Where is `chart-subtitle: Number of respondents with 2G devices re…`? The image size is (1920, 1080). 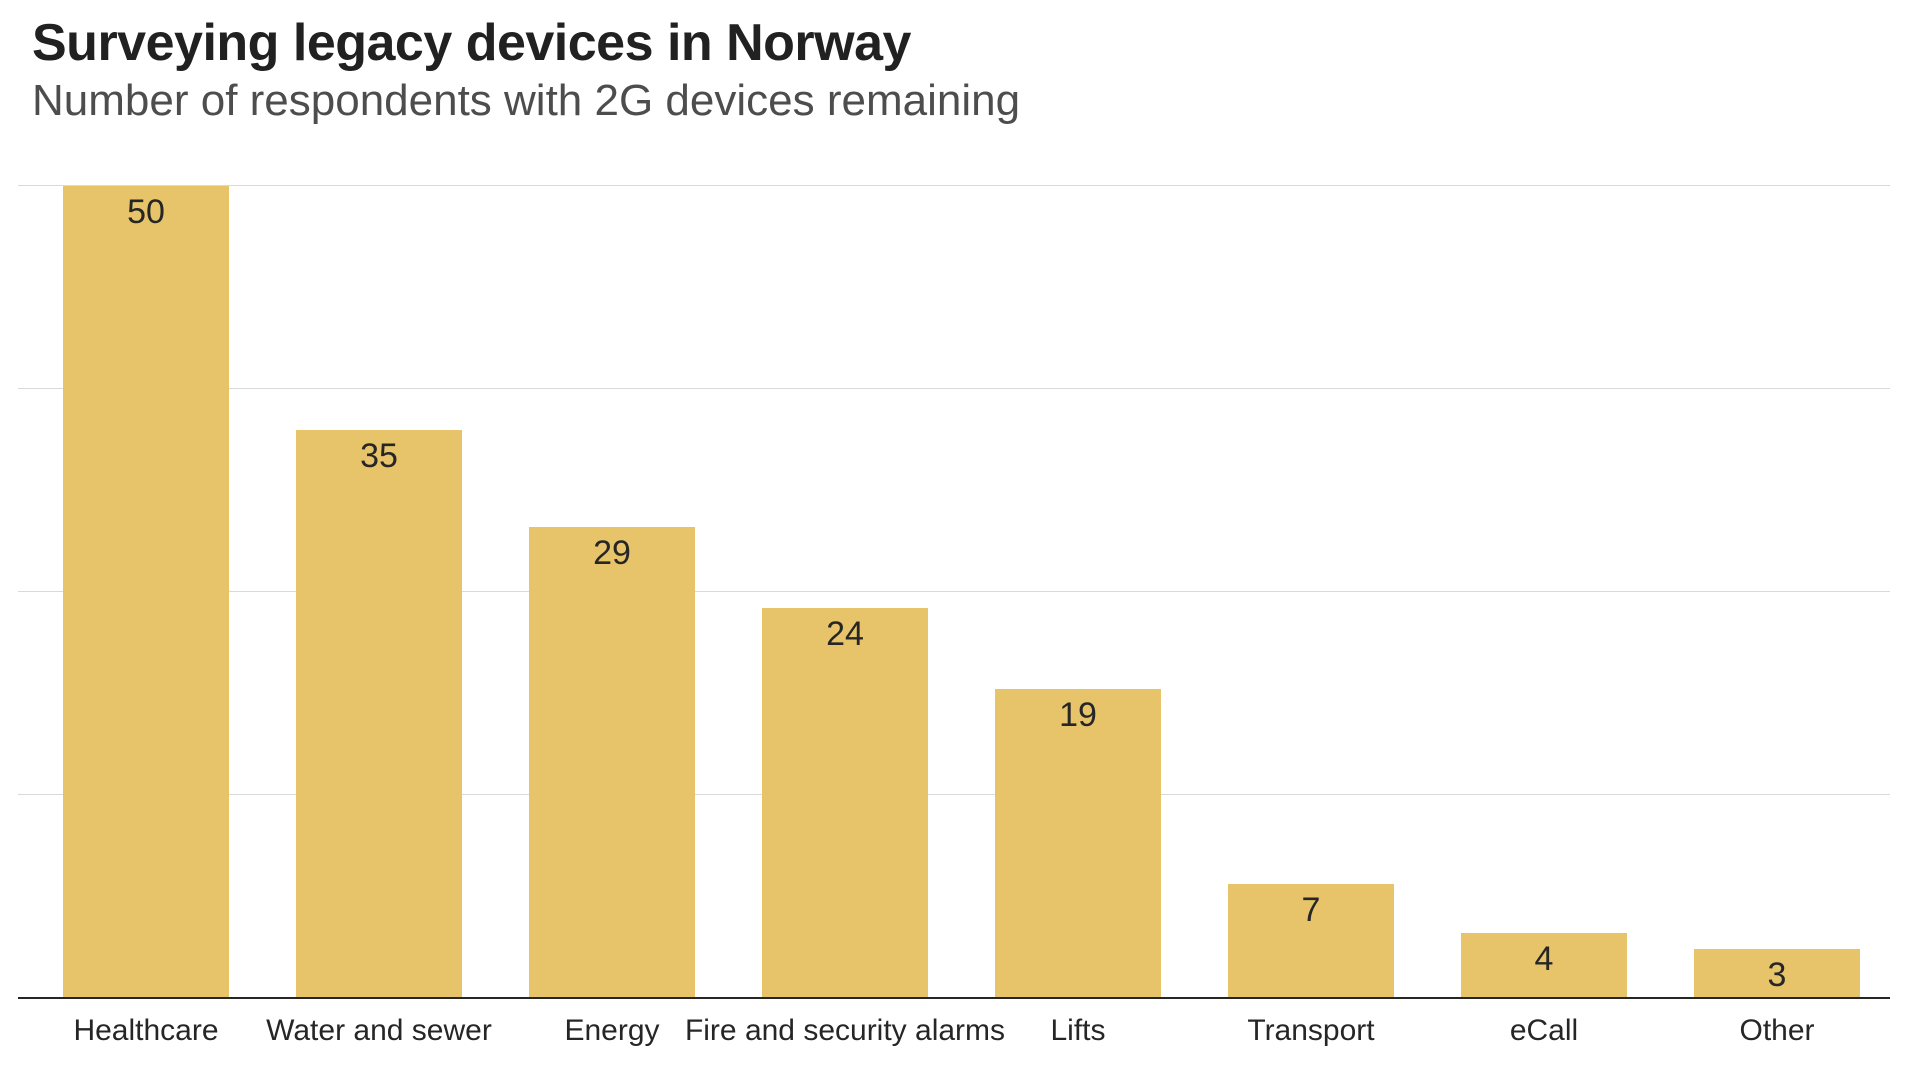 chart-subtitle: Number of respondents with 2G devices re… is located at coordinates (526, 100).